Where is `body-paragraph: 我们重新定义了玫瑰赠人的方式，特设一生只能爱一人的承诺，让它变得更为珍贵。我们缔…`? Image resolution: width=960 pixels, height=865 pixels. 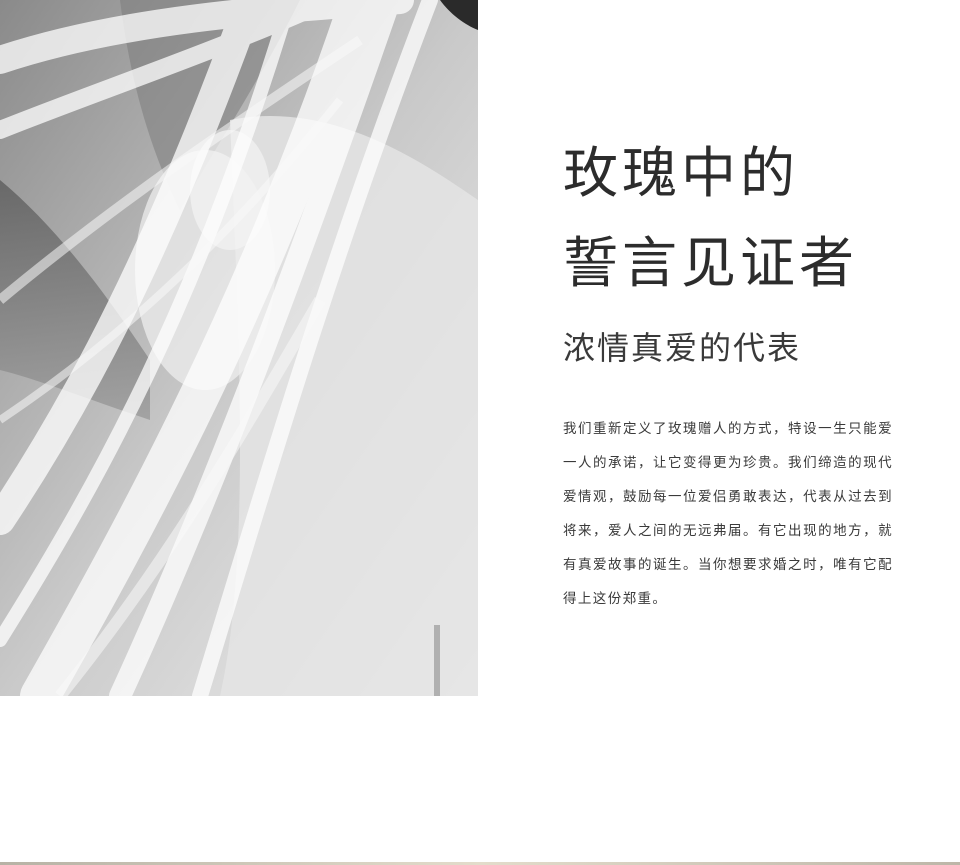 body-paragraph: 我们重新定义了玫瑰赠人的方式，特设一生只能爱一人的承诺，让它变得更为珍贵。我们缔… is located at coordinates (728, 514).